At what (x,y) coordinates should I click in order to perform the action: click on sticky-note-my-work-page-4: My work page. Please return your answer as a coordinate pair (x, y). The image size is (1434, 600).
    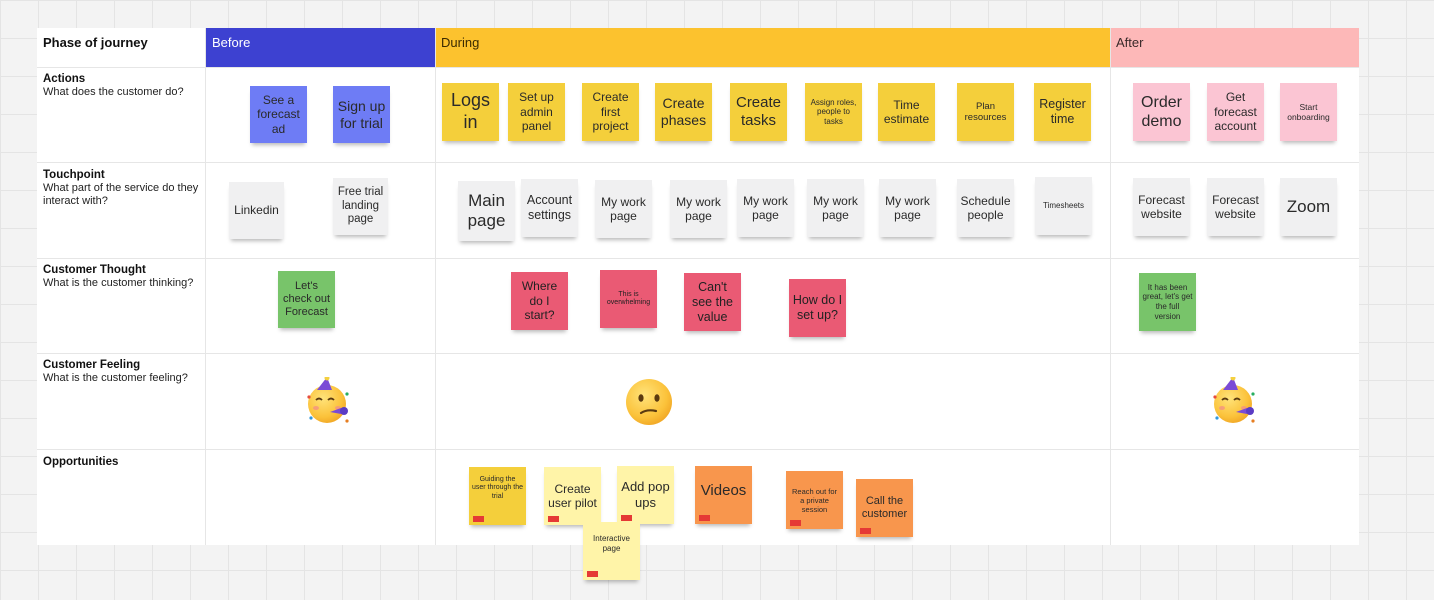
    Looking at the image, I should click on (835, 208).